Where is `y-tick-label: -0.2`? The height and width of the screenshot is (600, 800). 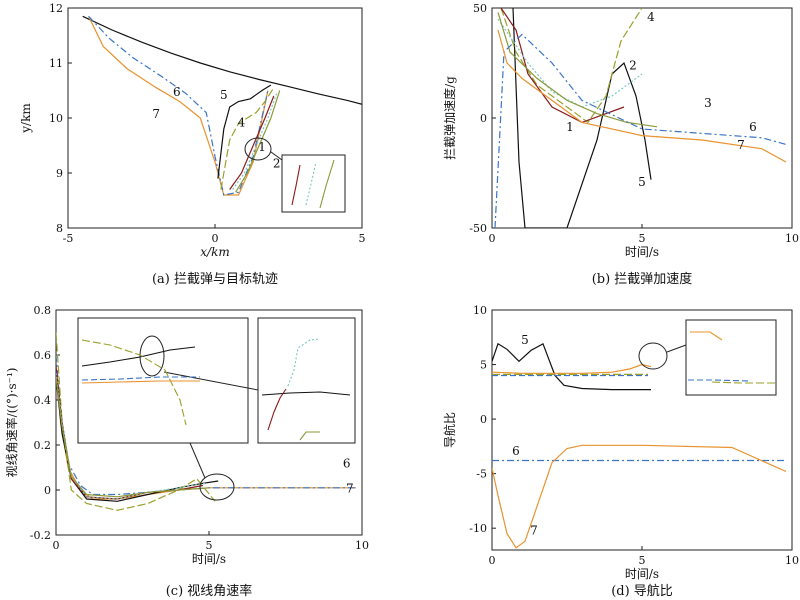
y-tick-label: -0.2 is located at coordinates (40, 535).